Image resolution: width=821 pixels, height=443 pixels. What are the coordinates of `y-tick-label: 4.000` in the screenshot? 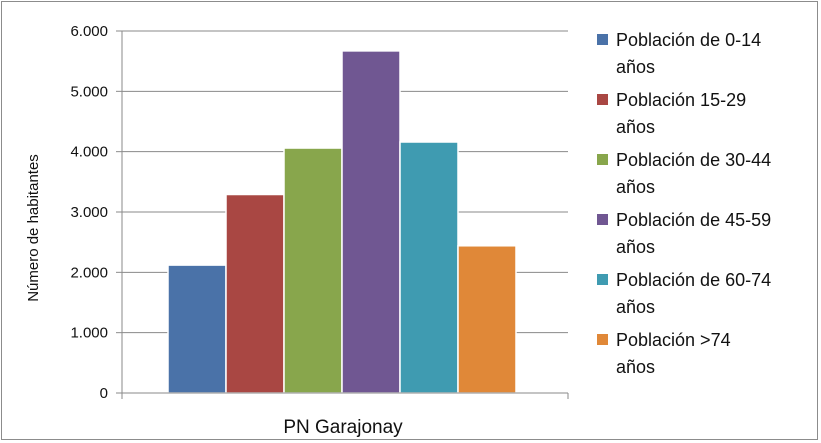 It's located at (89, 152).